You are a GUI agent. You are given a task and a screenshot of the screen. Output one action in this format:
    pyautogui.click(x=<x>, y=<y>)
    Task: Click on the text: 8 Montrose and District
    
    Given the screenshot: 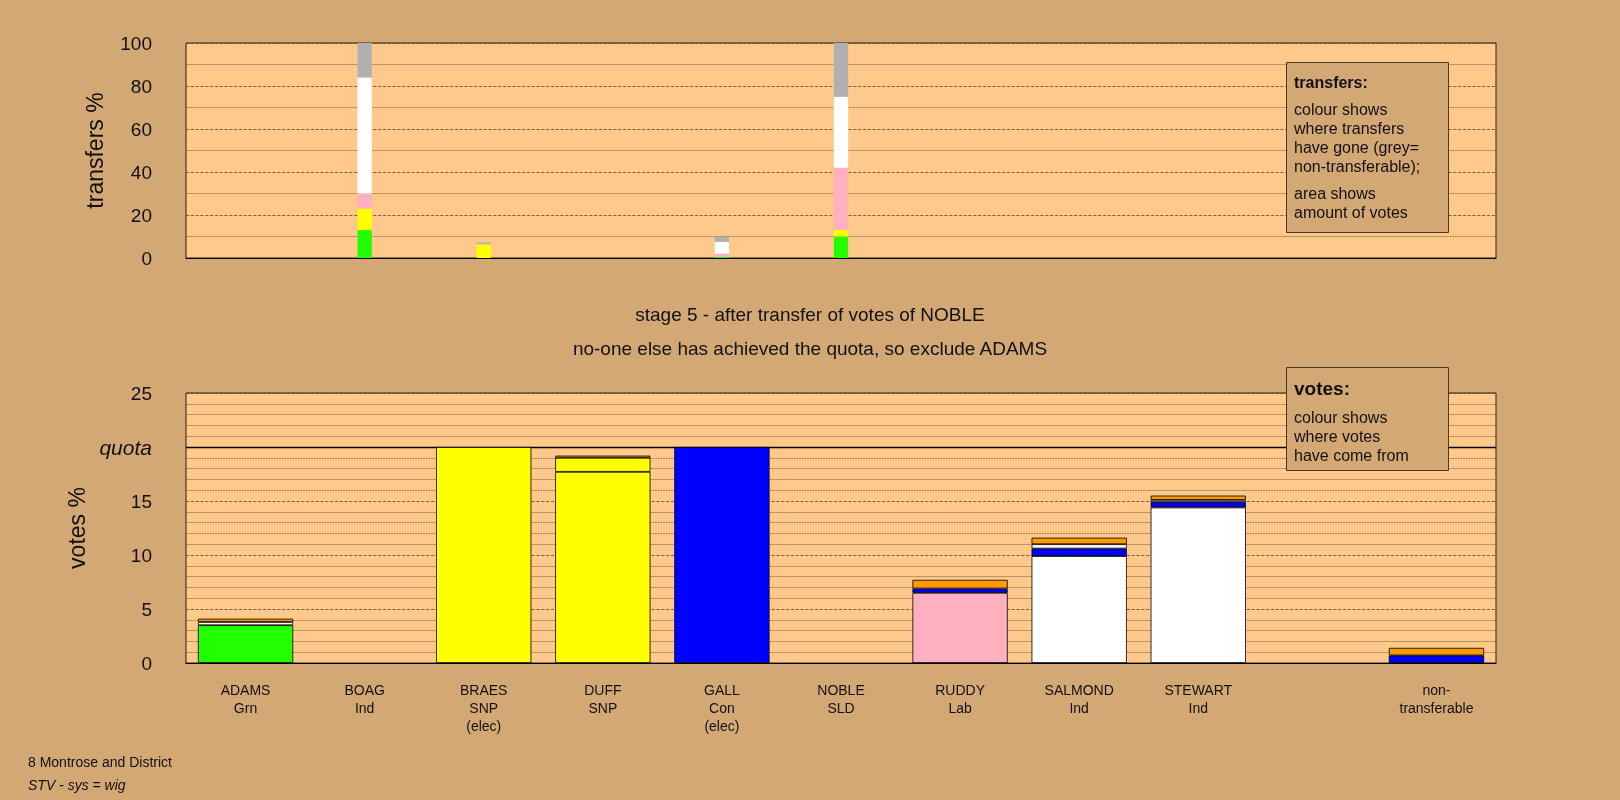 What is the action you would take?
    pyautogui.click(x=100, y=762)
    